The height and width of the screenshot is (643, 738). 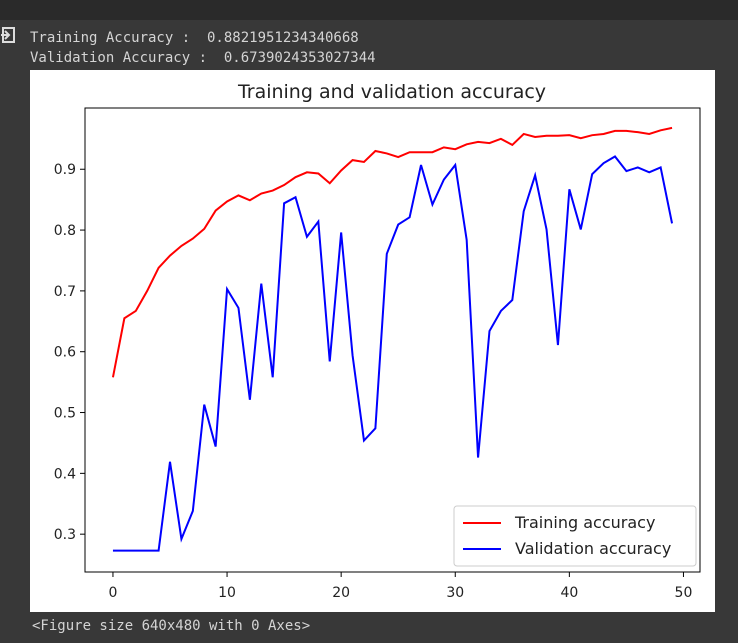 What do you see at coordinates (575, 536) in the screenshot?
I see `legend-box` at bounding box center [575, 536].